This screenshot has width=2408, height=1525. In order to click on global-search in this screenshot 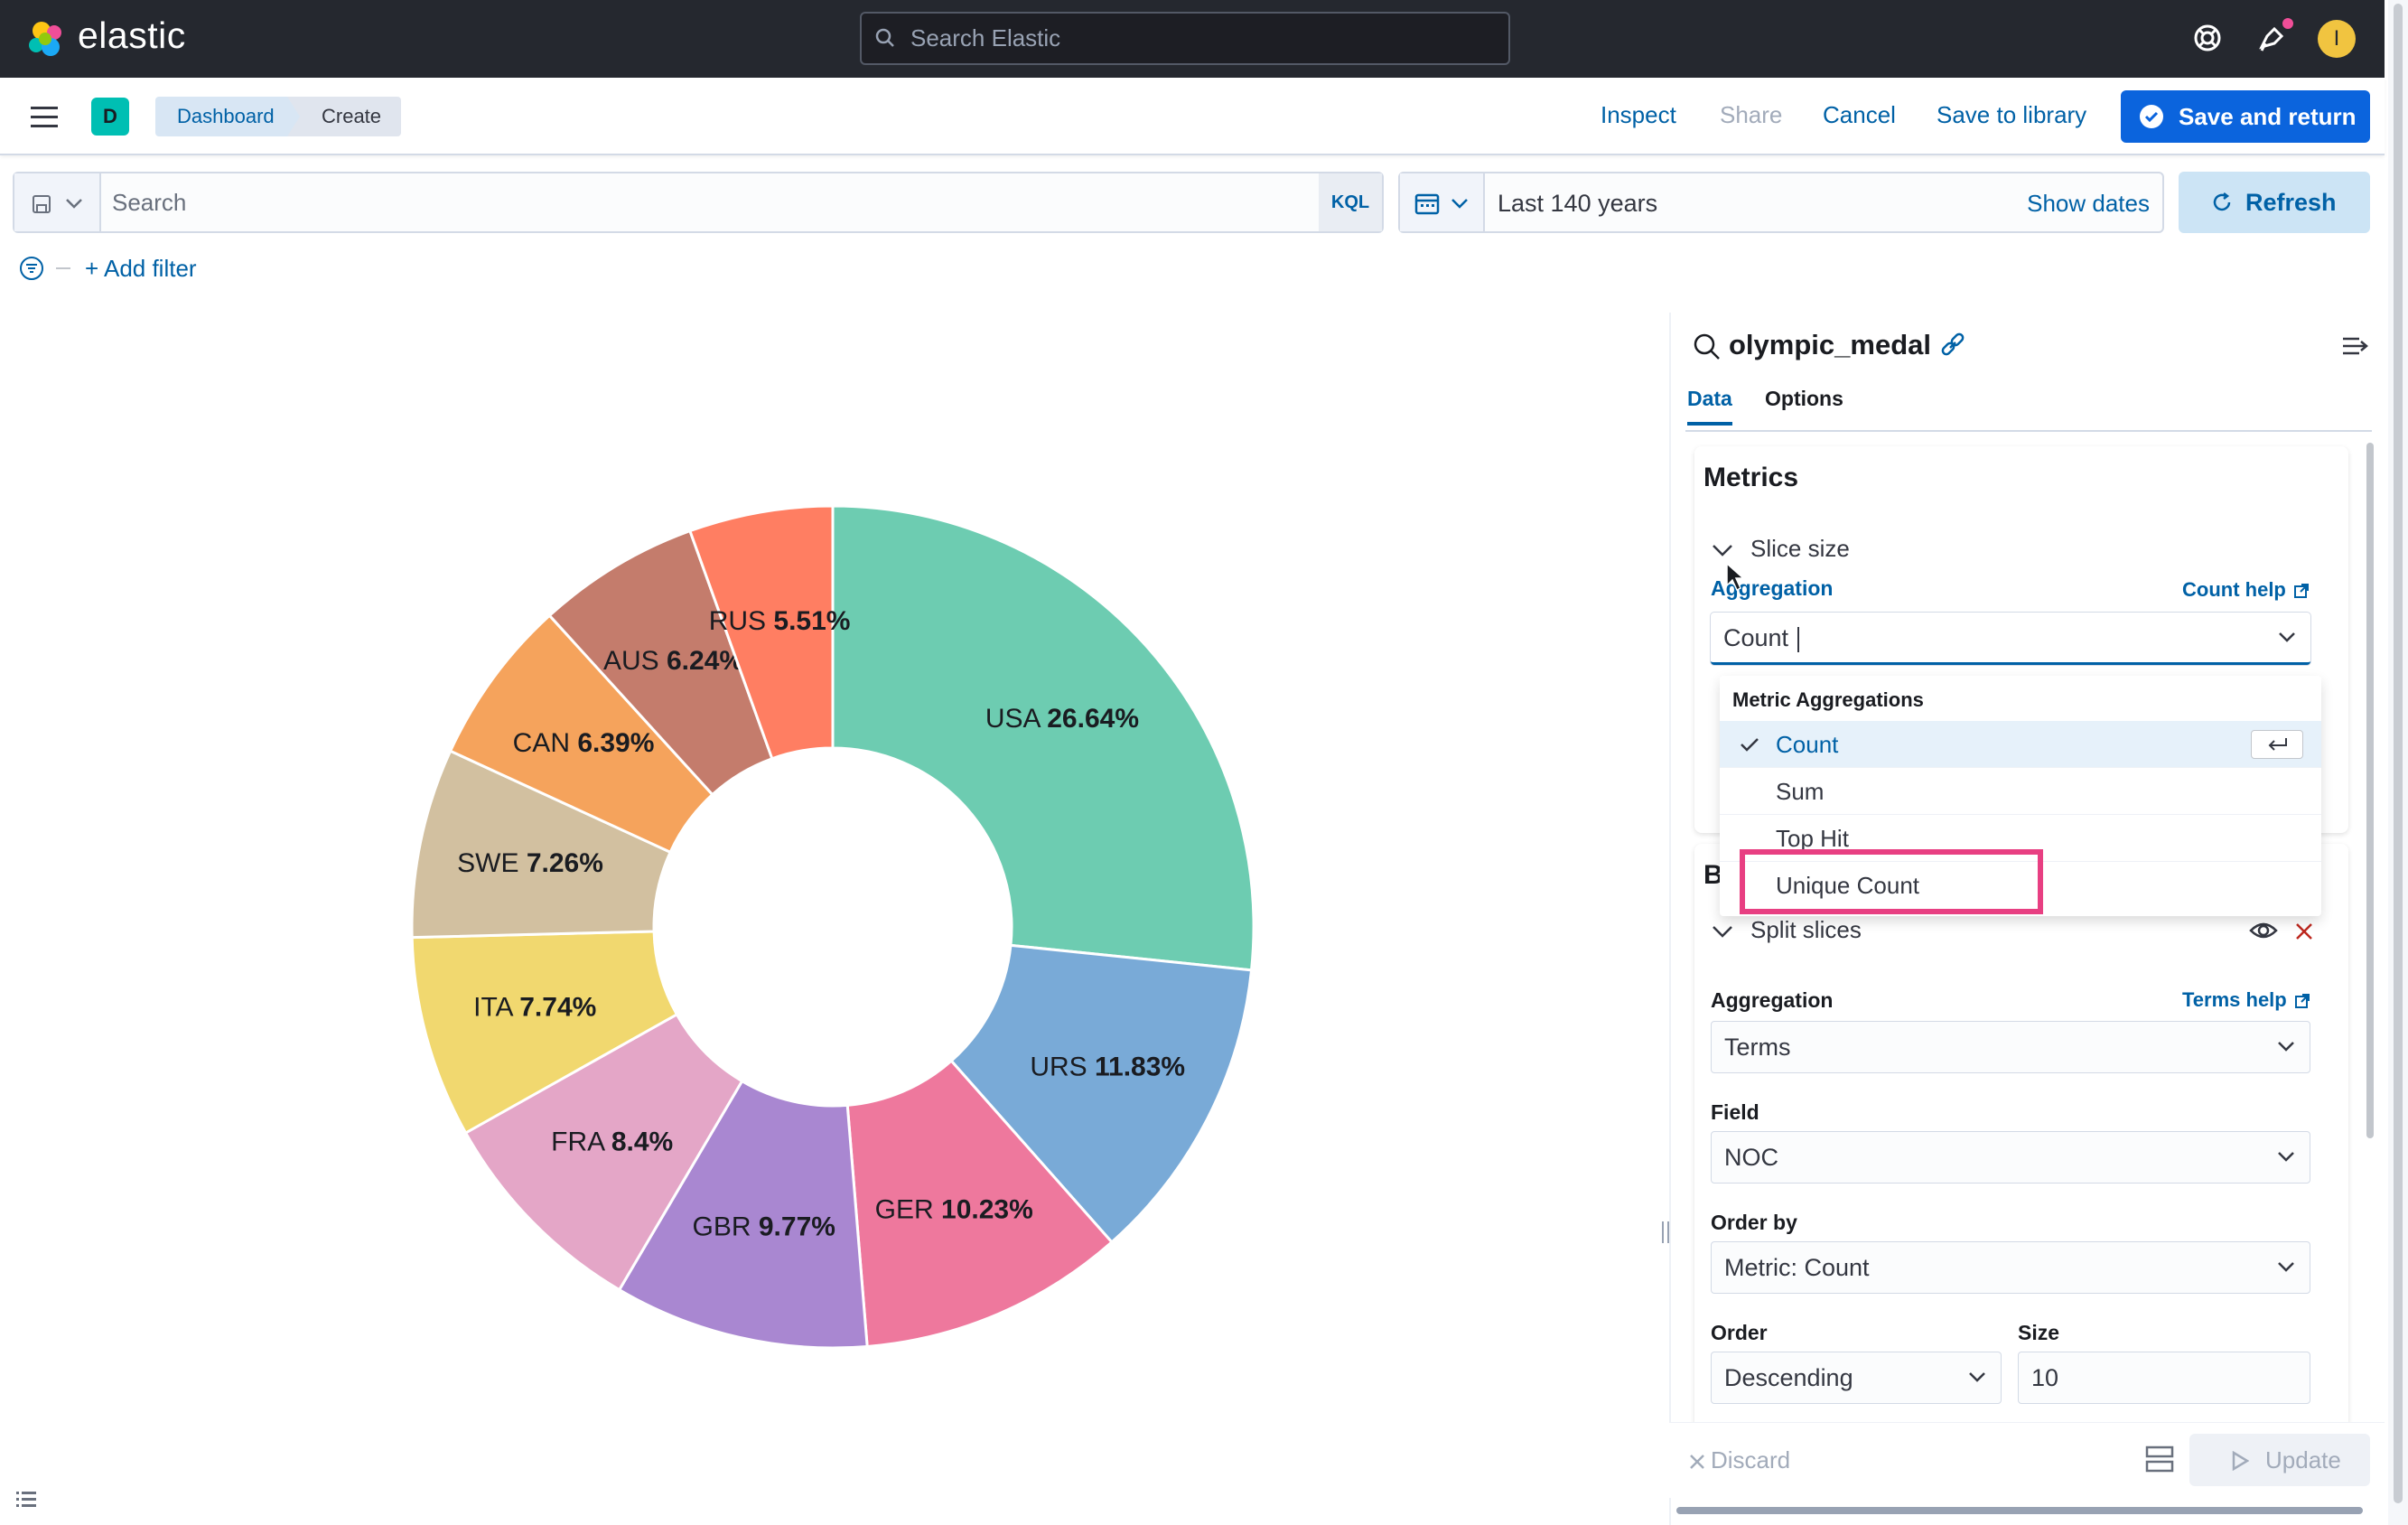, I will do `click(1185, 38)`.